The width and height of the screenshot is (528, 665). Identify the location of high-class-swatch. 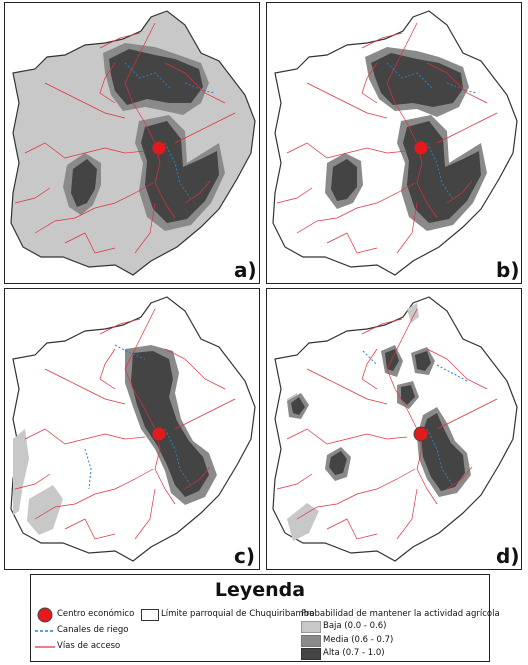
(311, 654).